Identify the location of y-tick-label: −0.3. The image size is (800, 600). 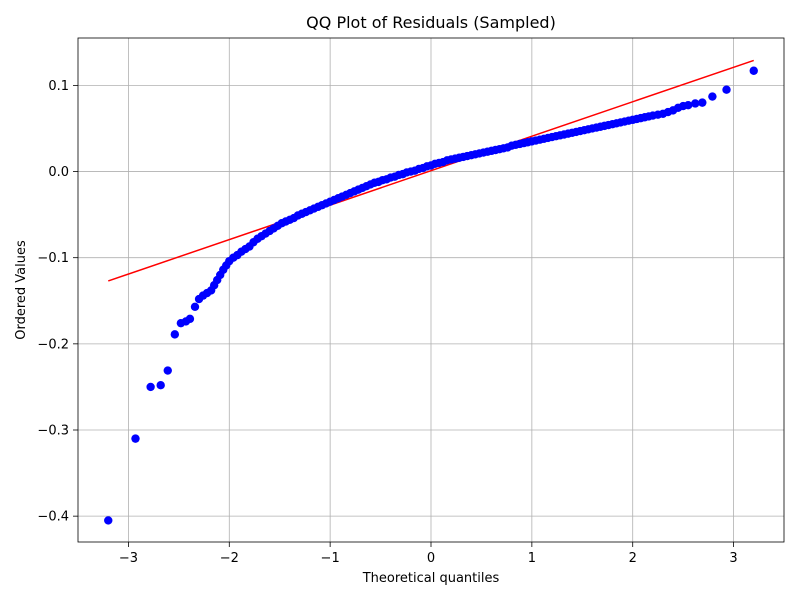
(53, 431).